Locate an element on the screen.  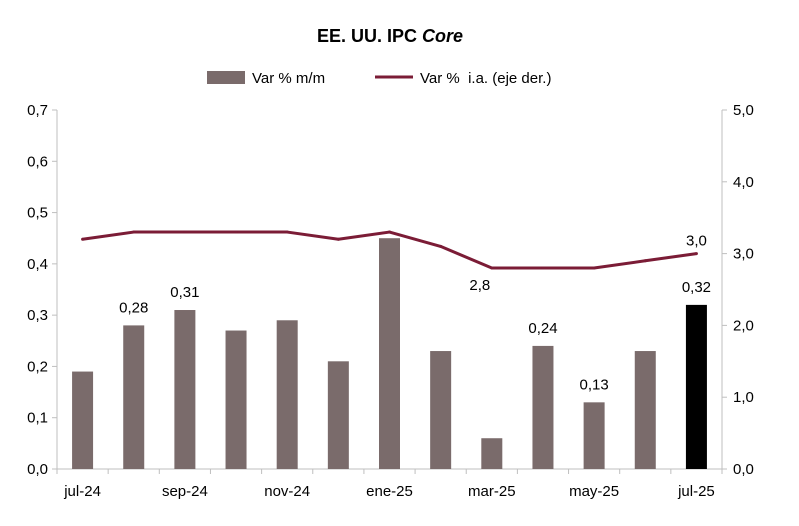
bar-data-label: 0,32 is located at coordinates (696, 287).